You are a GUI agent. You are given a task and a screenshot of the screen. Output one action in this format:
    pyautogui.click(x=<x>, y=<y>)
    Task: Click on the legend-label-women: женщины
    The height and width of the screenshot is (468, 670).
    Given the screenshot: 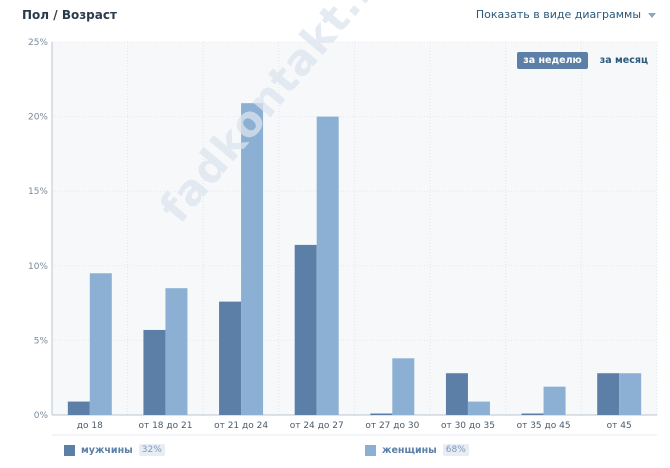 What is the action you would take?
    pyautogui.click(x=409, y=450)
    